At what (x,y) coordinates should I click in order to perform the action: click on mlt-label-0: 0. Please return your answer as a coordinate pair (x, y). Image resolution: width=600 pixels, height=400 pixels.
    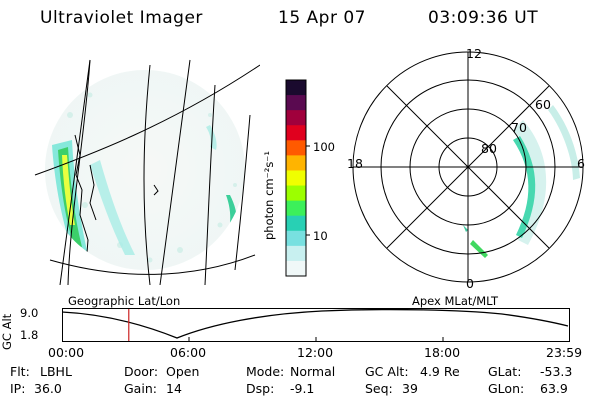
    Looking at the image, I should click on (470, 283).